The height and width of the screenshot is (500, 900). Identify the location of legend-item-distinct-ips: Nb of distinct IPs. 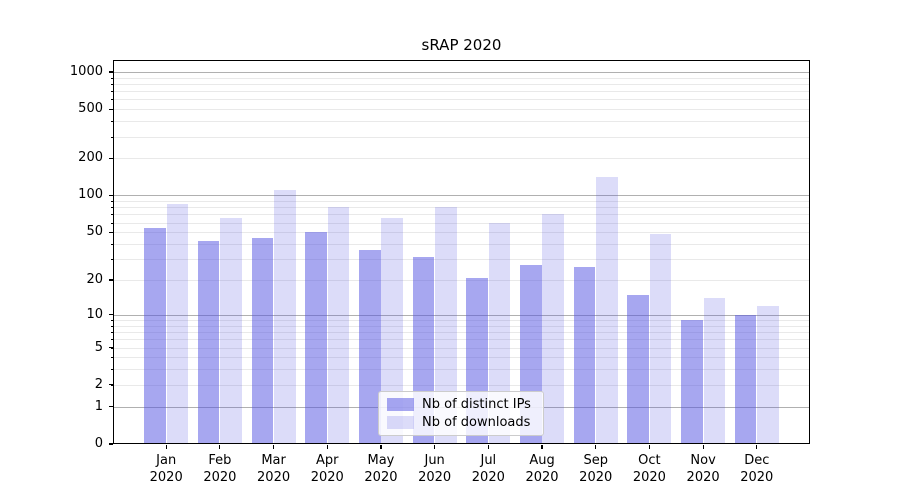
(459, 404).